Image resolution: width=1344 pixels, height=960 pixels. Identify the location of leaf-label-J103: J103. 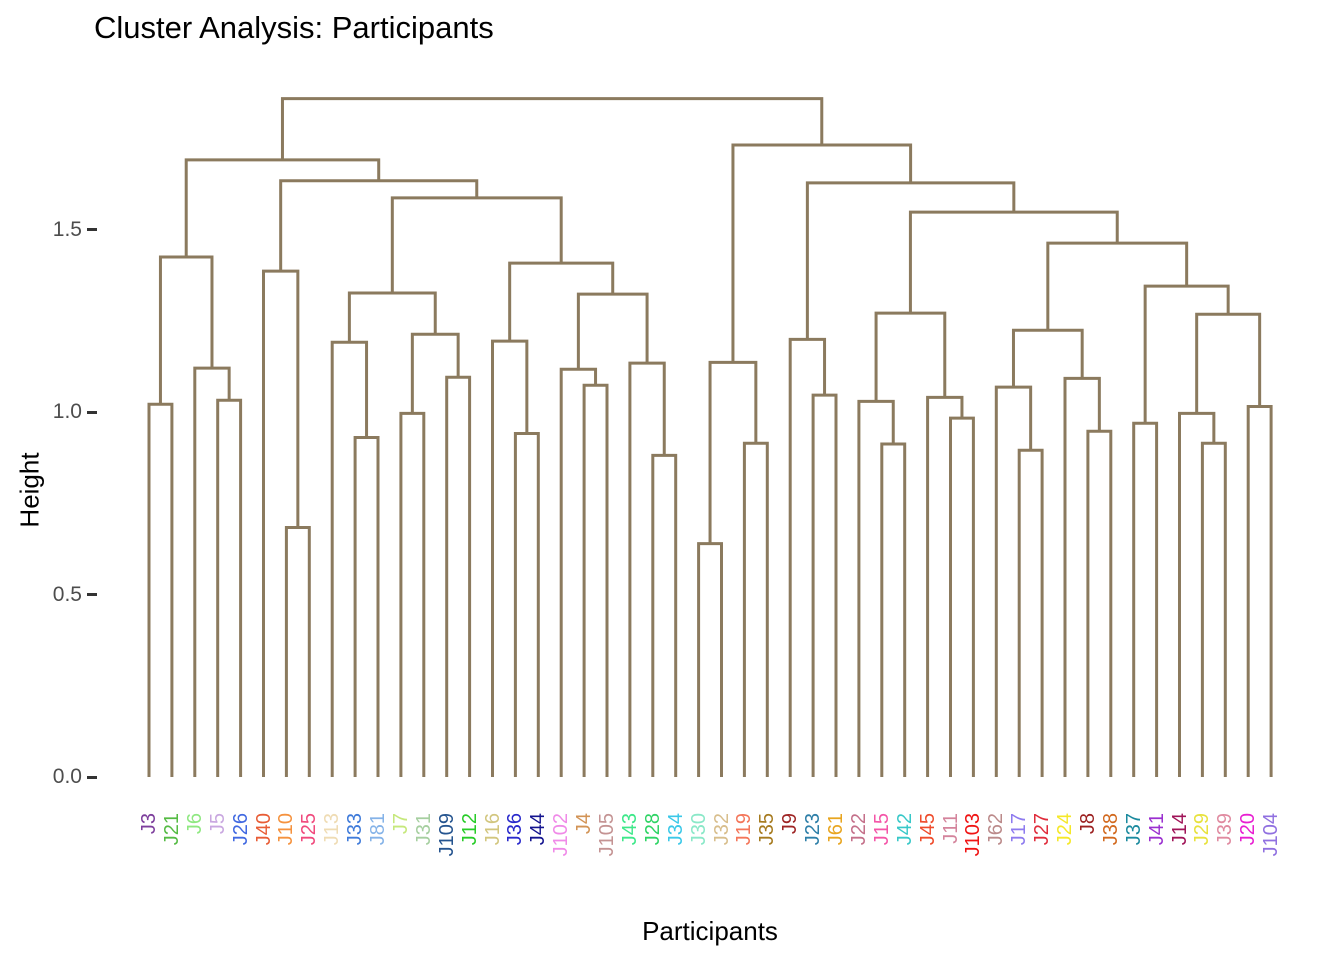
(973, 835).